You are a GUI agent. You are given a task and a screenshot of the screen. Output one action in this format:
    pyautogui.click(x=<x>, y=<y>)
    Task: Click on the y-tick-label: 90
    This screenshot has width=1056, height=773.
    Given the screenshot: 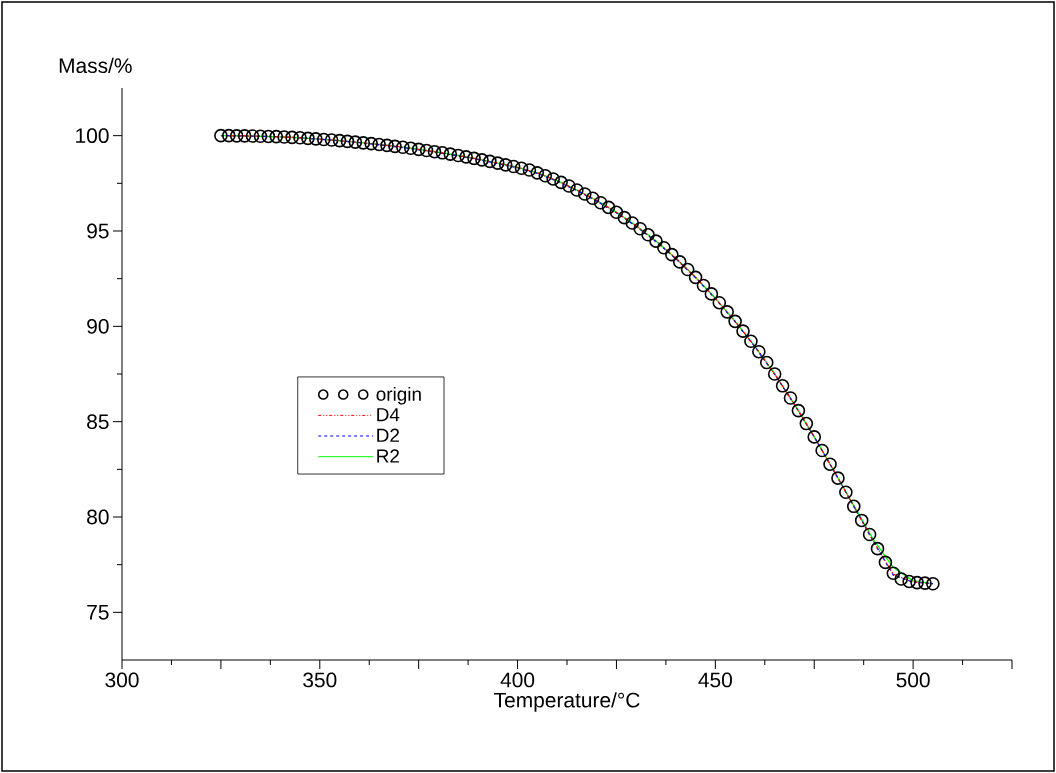 What is the action you would take?
    pyautogui.click(x=98, y=326)
    